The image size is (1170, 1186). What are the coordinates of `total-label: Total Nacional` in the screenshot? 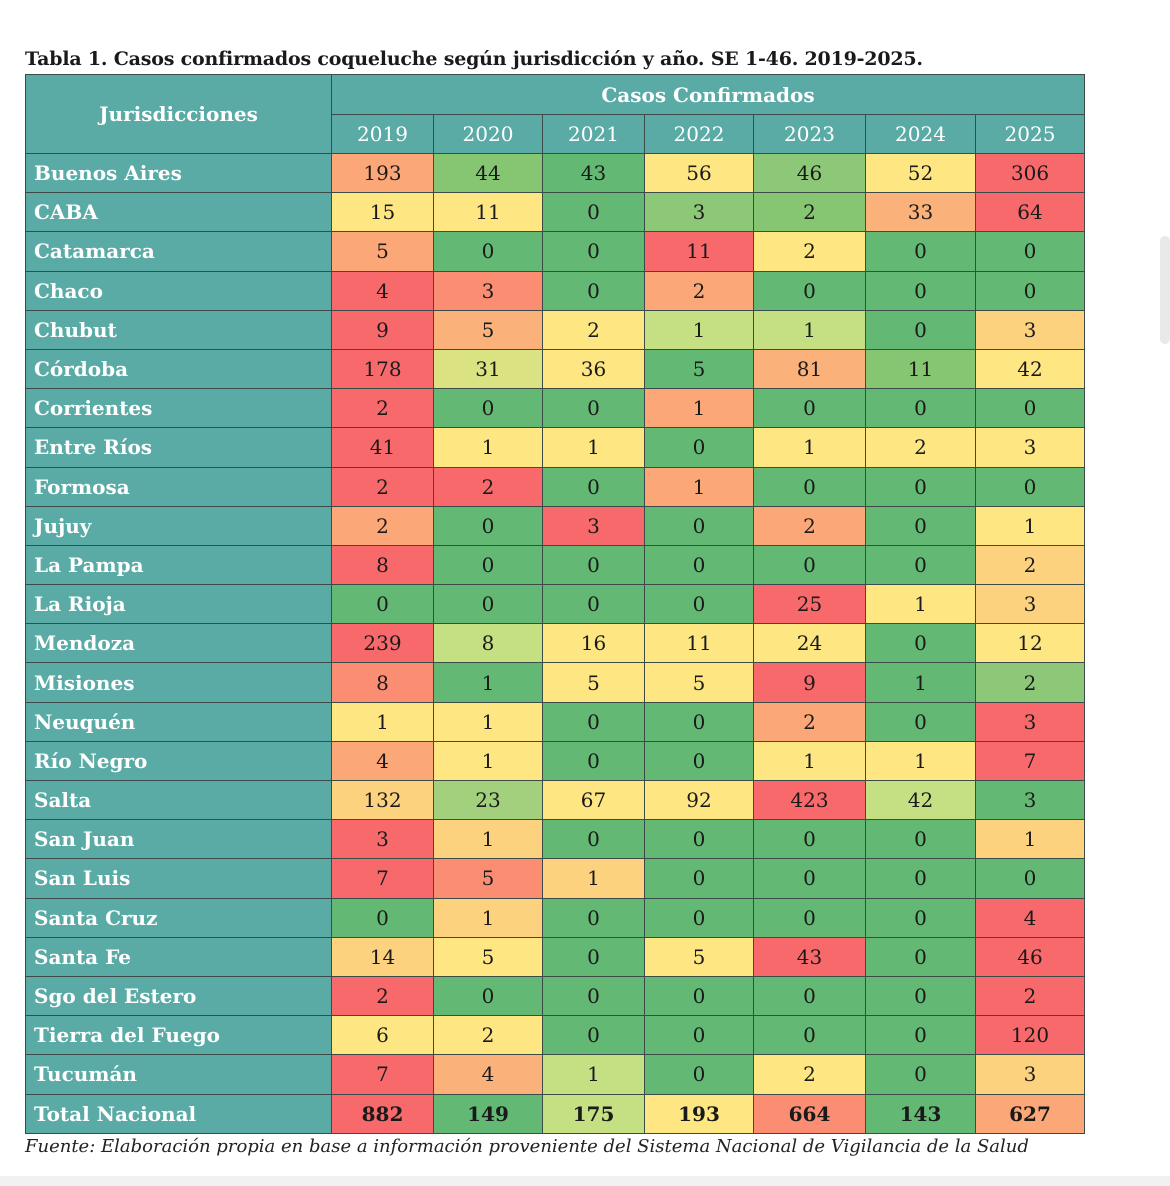 It's located at (178, 1113).